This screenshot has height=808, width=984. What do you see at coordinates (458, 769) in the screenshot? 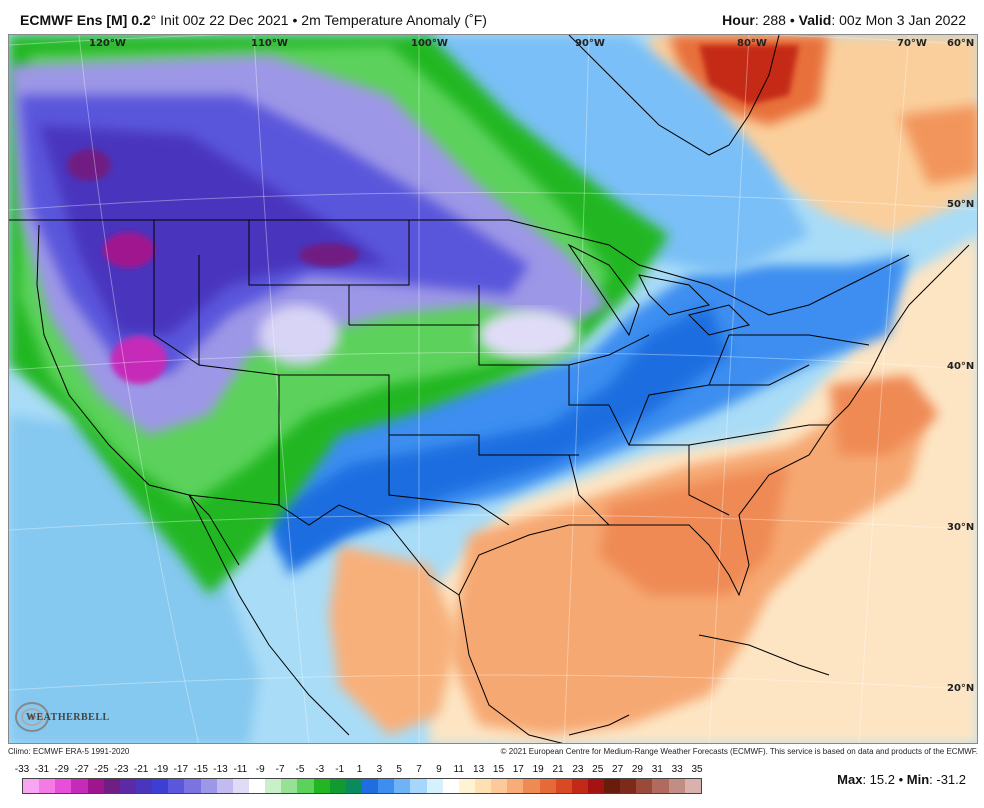
I see `colorbar-tick-label: 11` at bounding box center [458, 769].